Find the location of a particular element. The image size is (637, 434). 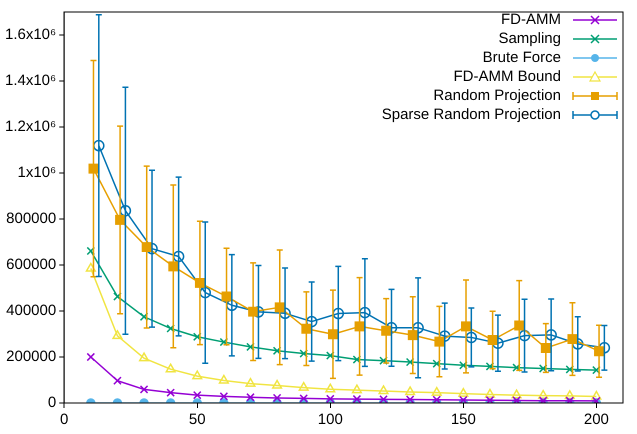

y-tick-label: 1.4x10⁶ is located at coordinates (30, 81).